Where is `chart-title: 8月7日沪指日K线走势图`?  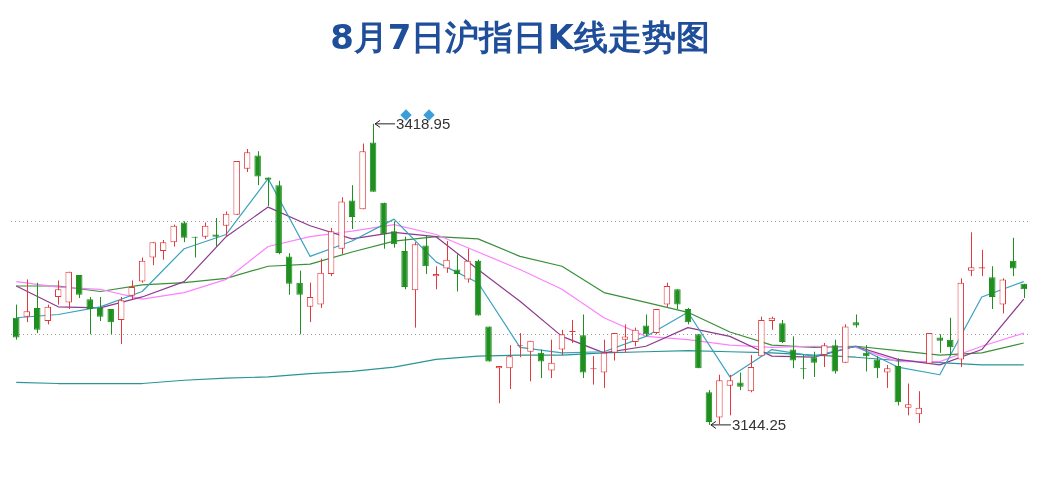
chart-title: 8月7日沪指日K线走势图 is located at coordinates (520, 37).